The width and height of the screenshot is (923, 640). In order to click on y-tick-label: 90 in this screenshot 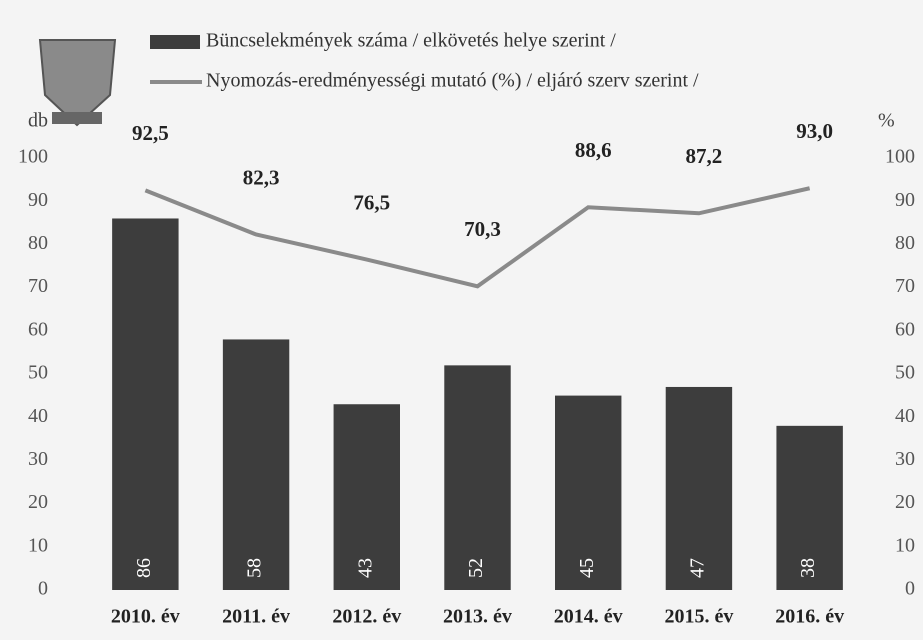, I will do `click(38, 200)`.